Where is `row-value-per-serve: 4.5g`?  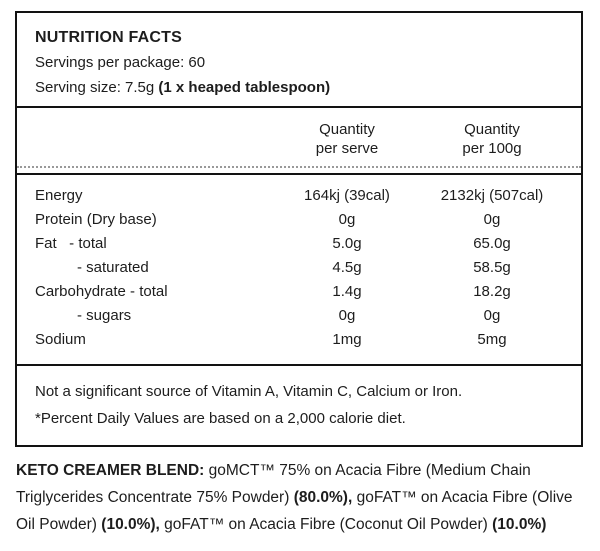
row-value-per-serve: 4.5g is located at coordinates (347, 267).